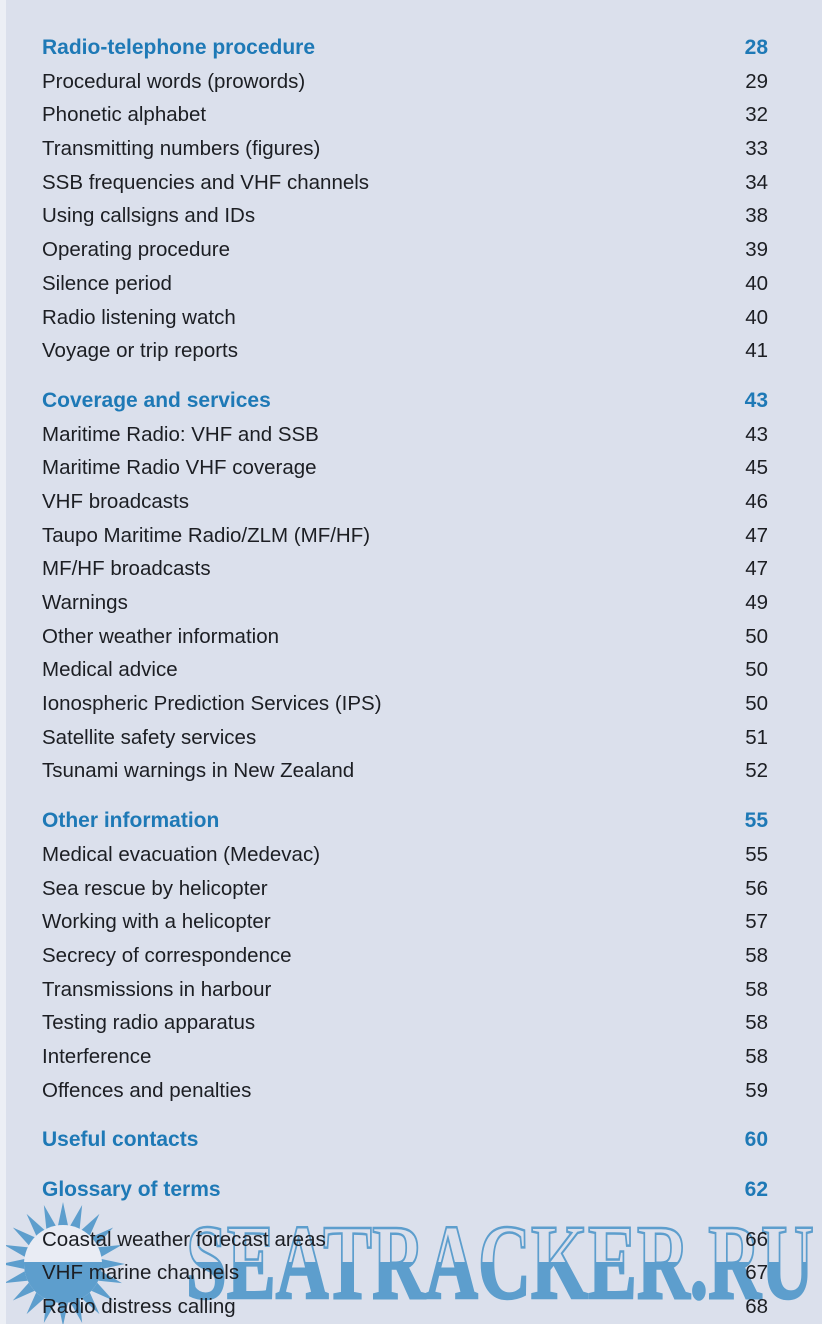 This screenshot has width=822, height=1324. I want to click on toc-entry-label: VHF broadcasts, so click(115, 501).